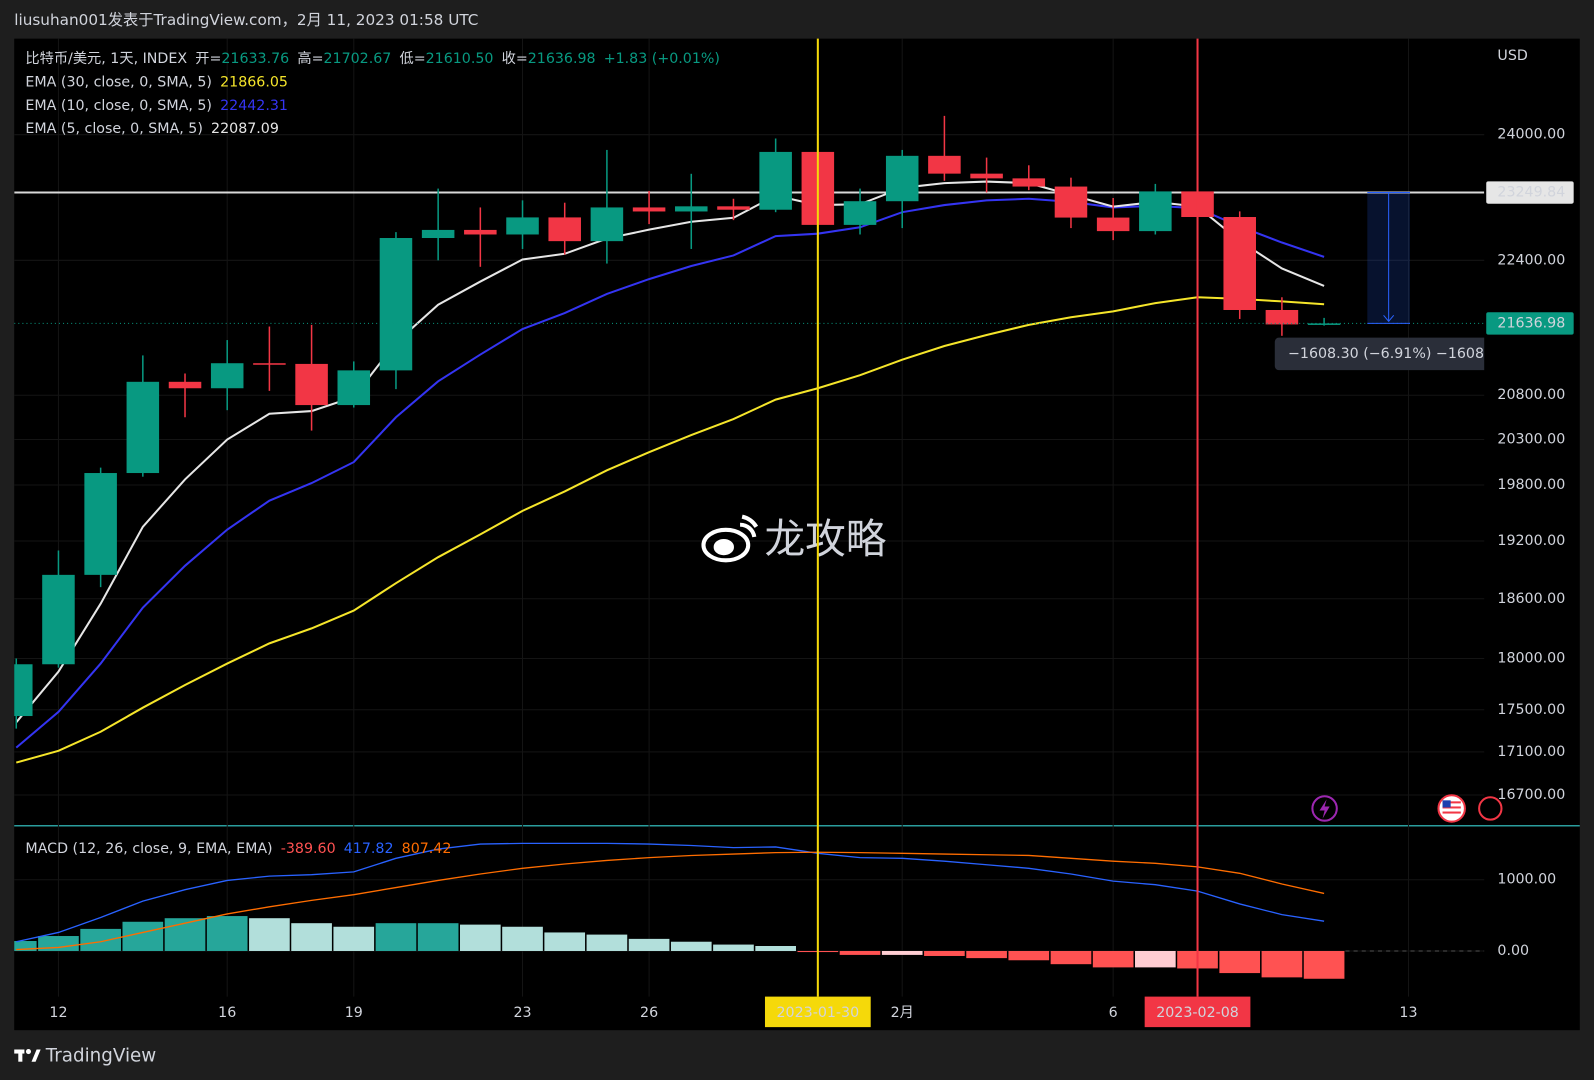 The width and height of the screenshot is (1594, 1080). I want to click on y-tick-label: 17100.00, so click(1531, 752).